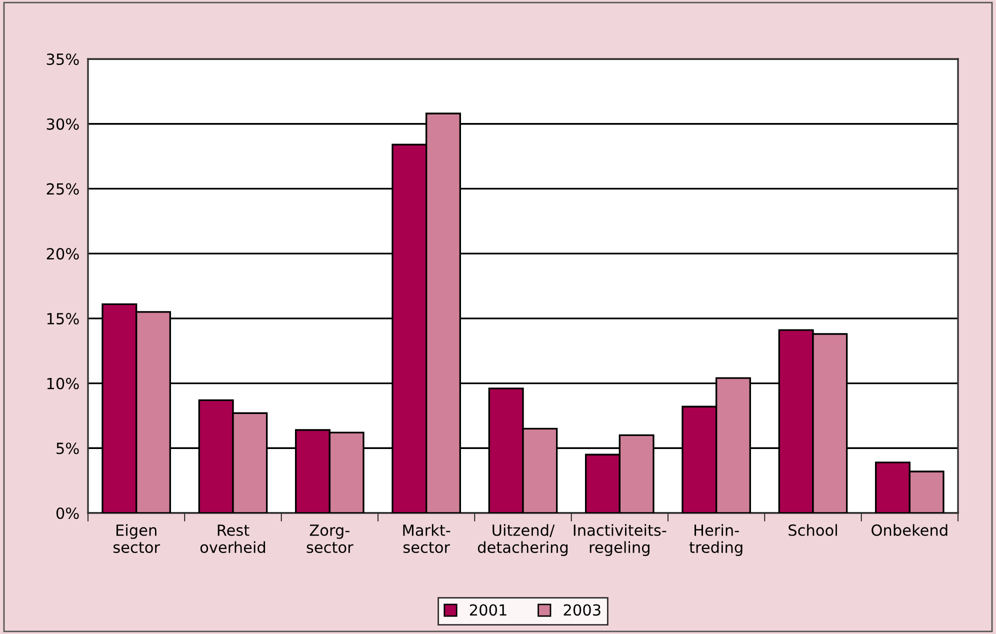 The height and width of the screenshot is (634, 996). What do you see at coordinates (812, 530) in the screenshot?
I see `x-tick-label: School` at bounding box center [812, 530].